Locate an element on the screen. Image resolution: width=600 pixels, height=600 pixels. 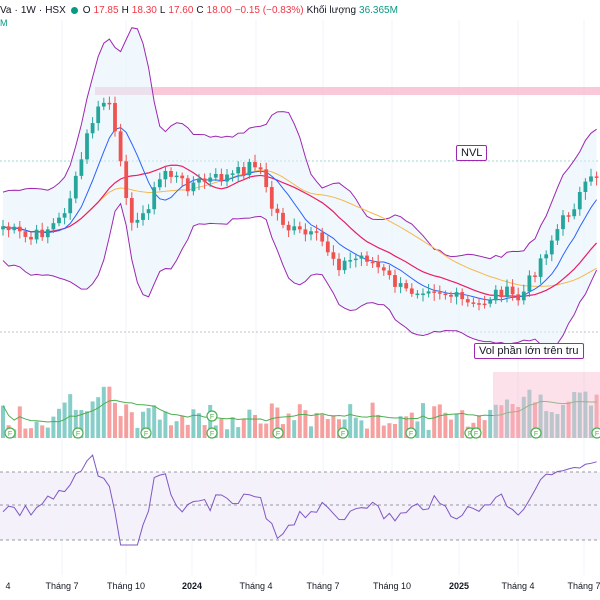
indicator-value: M is located at coordinates (4, 23).